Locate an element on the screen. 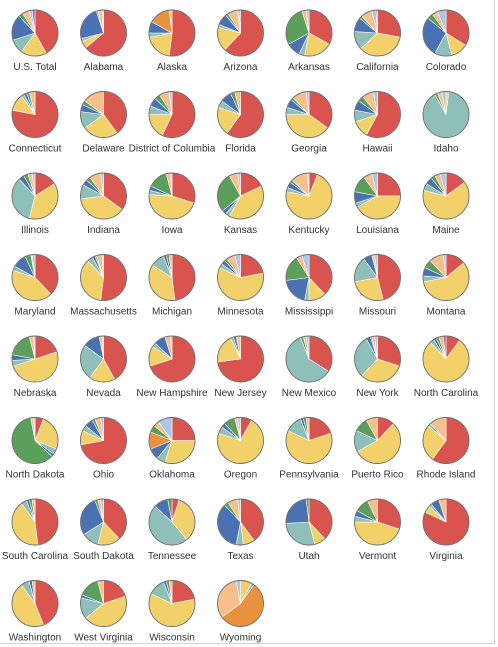 This screenshot has width=498, height=647. pie-iowa: Iowa is located at coordinates (172, 204).